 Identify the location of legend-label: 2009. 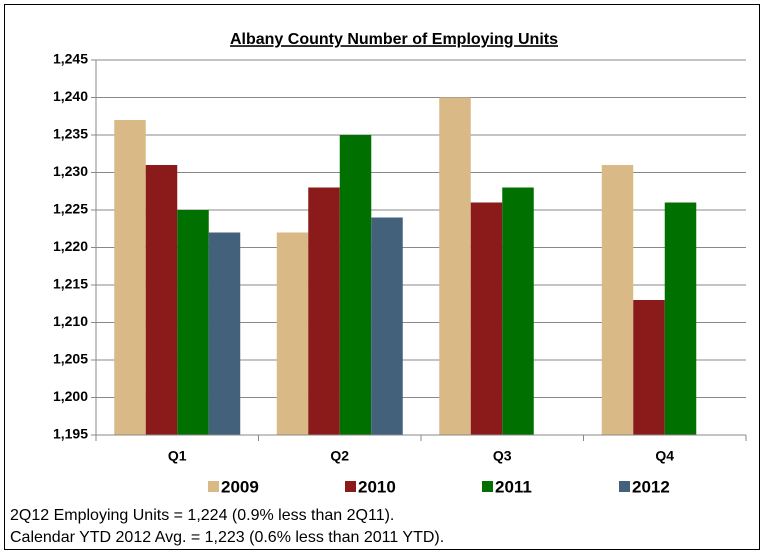
(240, 486).